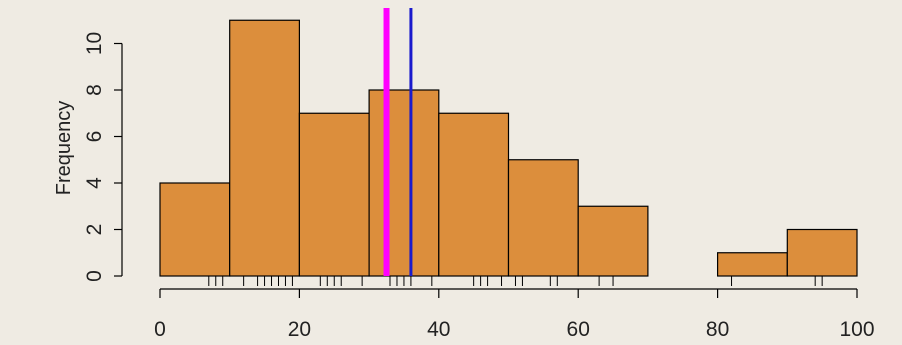  Describe the element at coordinates (515, 281) in the screenshot. I see `rug-marks` at that location.